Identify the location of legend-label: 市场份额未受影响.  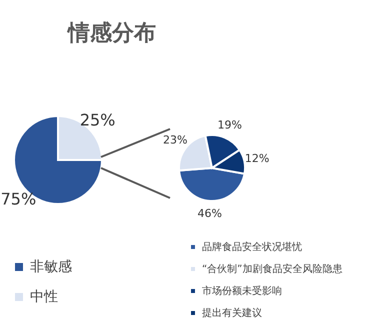
(242, 291).